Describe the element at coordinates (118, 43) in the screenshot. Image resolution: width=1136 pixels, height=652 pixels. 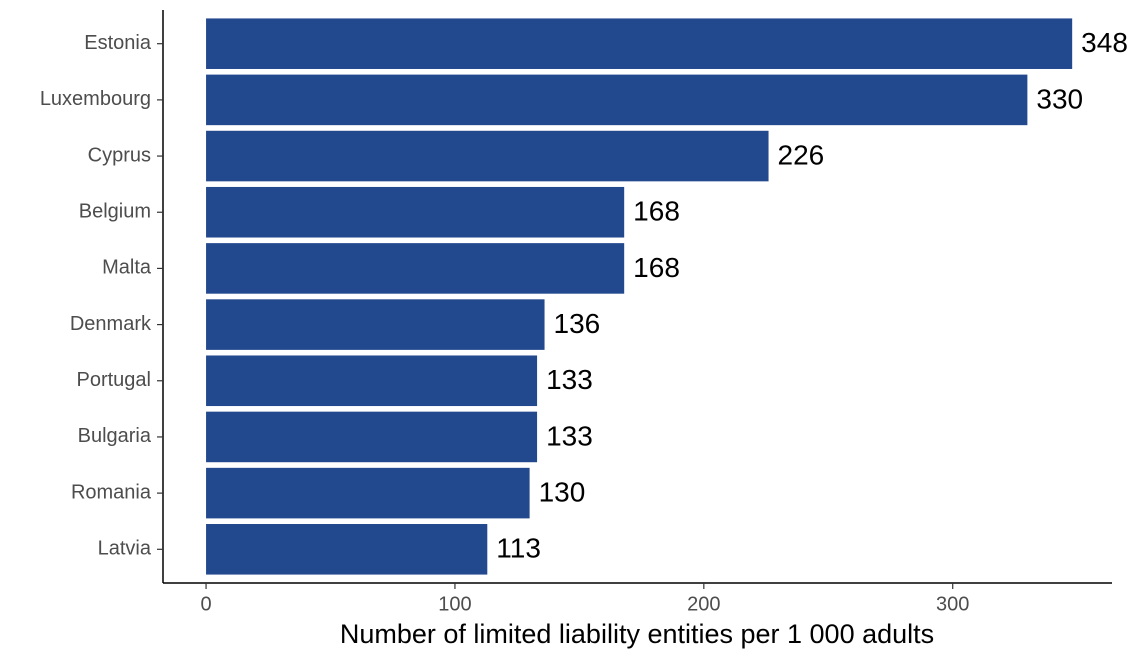
I see `y-tick-label: Estonia` at that location.